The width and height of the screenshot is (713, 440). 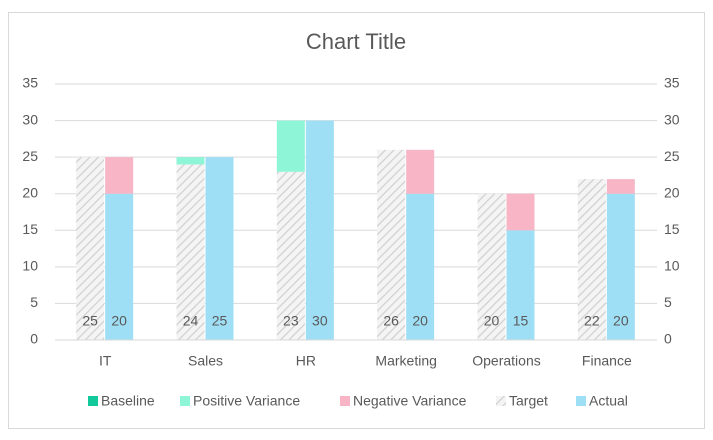 I want to click on data-label: 30, so click(x=320, y=321).